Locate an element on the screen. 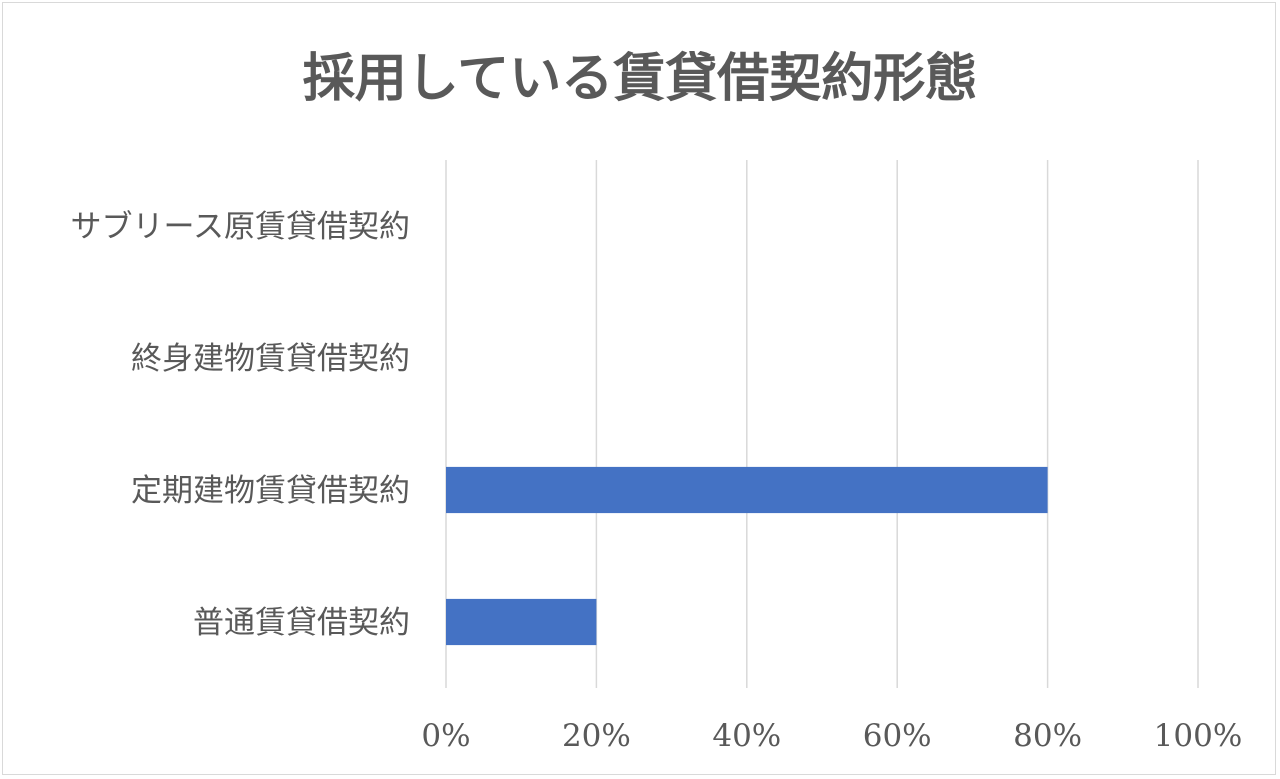 The height and width of the screenshot is (779, 1280). x-tick-labels: 0% 20% 40% 60% 80% 100% is located at coordinates (831, 736).